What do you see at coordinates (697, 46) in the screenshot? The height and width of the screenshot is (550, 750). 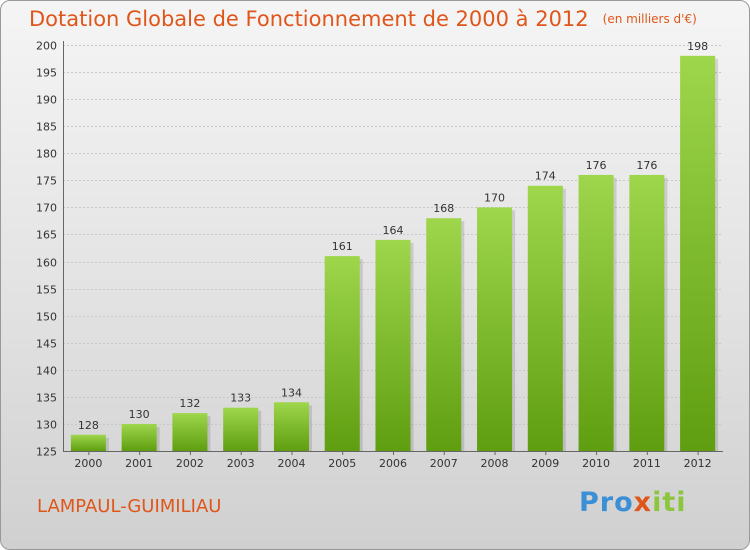 I see `value-label: 198` at bounding box center [697, 46].